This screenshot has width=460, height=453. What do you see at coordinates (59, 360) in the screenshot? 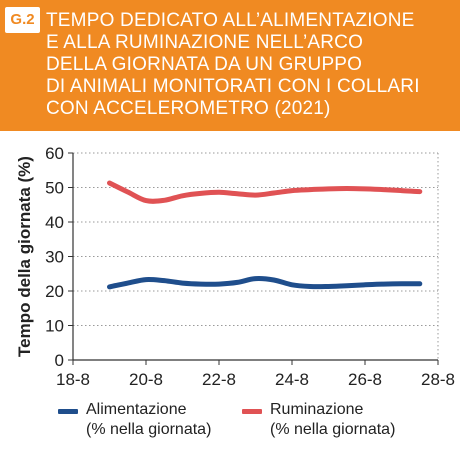
I see `y-tick-label: 0` at bounding box center [59, 360].